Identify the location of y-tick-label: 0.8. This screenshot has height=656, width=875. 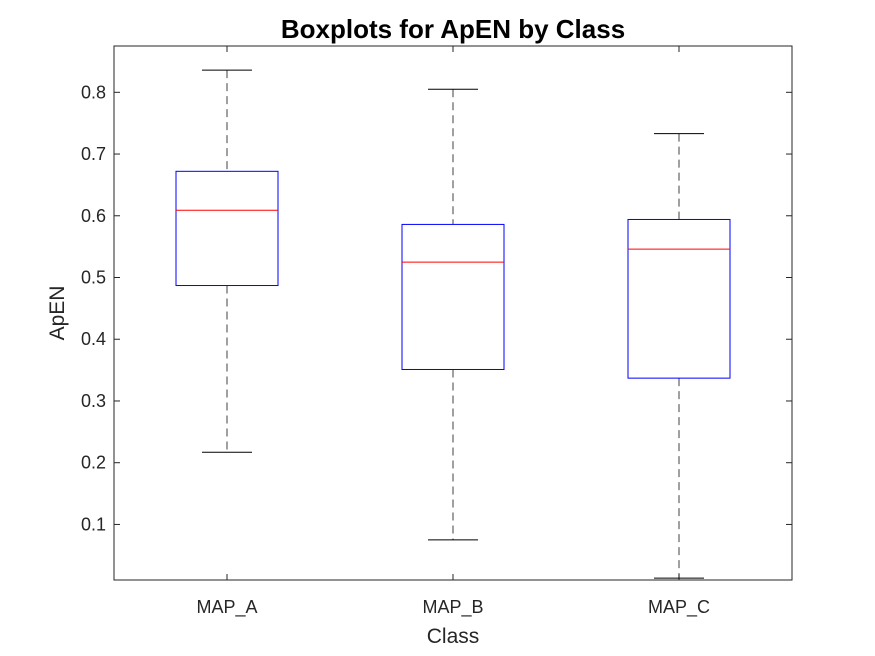
(93, 92).